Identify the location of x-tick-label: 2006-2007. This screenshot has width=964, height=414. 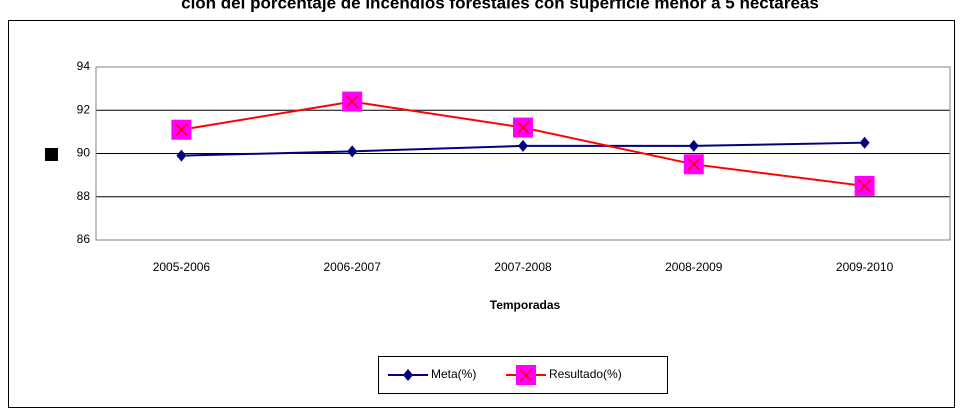
(353, 267).